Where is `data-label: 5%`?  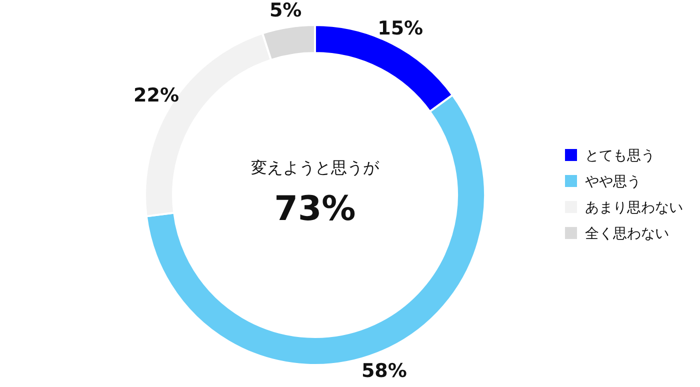
data-label: 5% is located at coordinates (285, 11).